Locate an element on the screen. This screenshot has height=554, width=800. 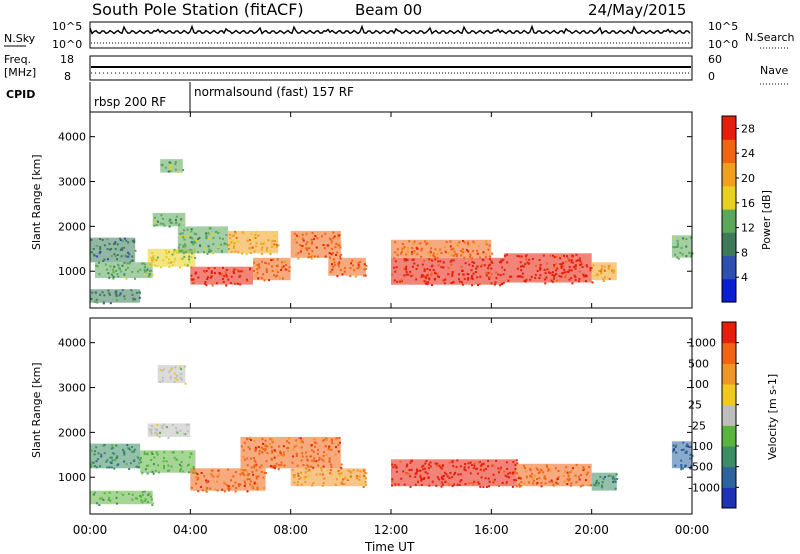
power-colorbar-label: Power [dB] is located at coordinates (766, 220).